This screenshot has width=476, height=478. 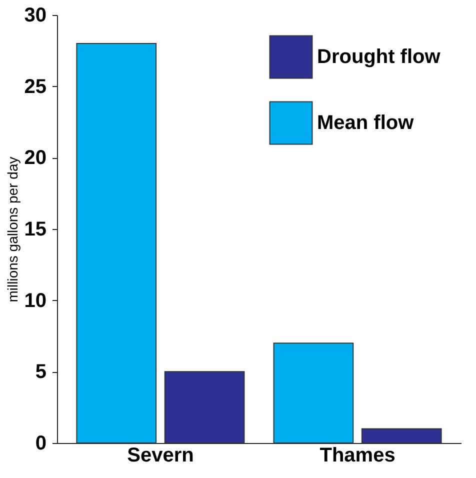 What do you see at coordinates (160, 455) in the screenshot?
I see `x-tick-label: Severn` at bounding box center [160, 455].